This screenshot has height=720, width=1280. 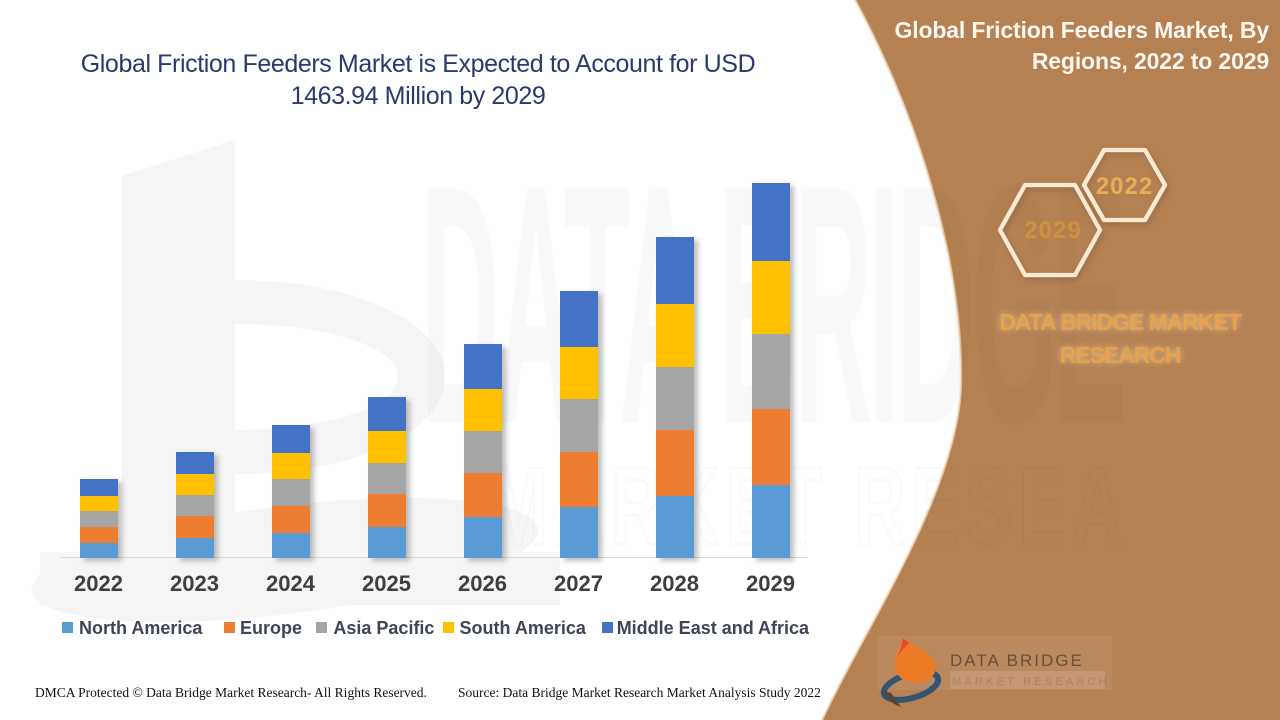 I want to click on svg-text: 2029, so click(x=1052, y=230).